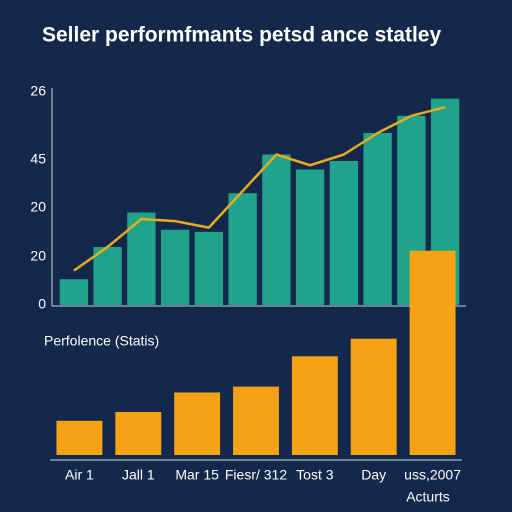 This screenshot has height=512, width=512. Describe the element at coordinates (256, 475) in the screenshot. I see `x-tick-label: Fiesr/ 312` at that location.